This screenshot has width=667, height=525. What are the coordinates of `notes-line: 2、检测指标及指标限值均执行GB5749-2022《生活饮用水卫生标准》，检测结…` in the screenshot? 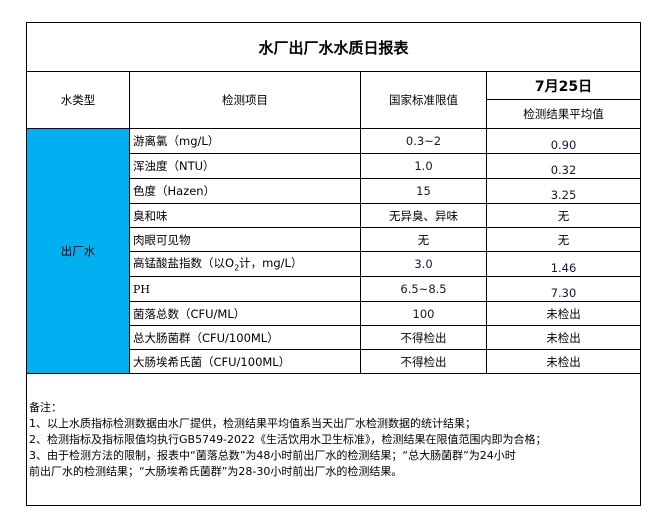 It's located at (288, 439).